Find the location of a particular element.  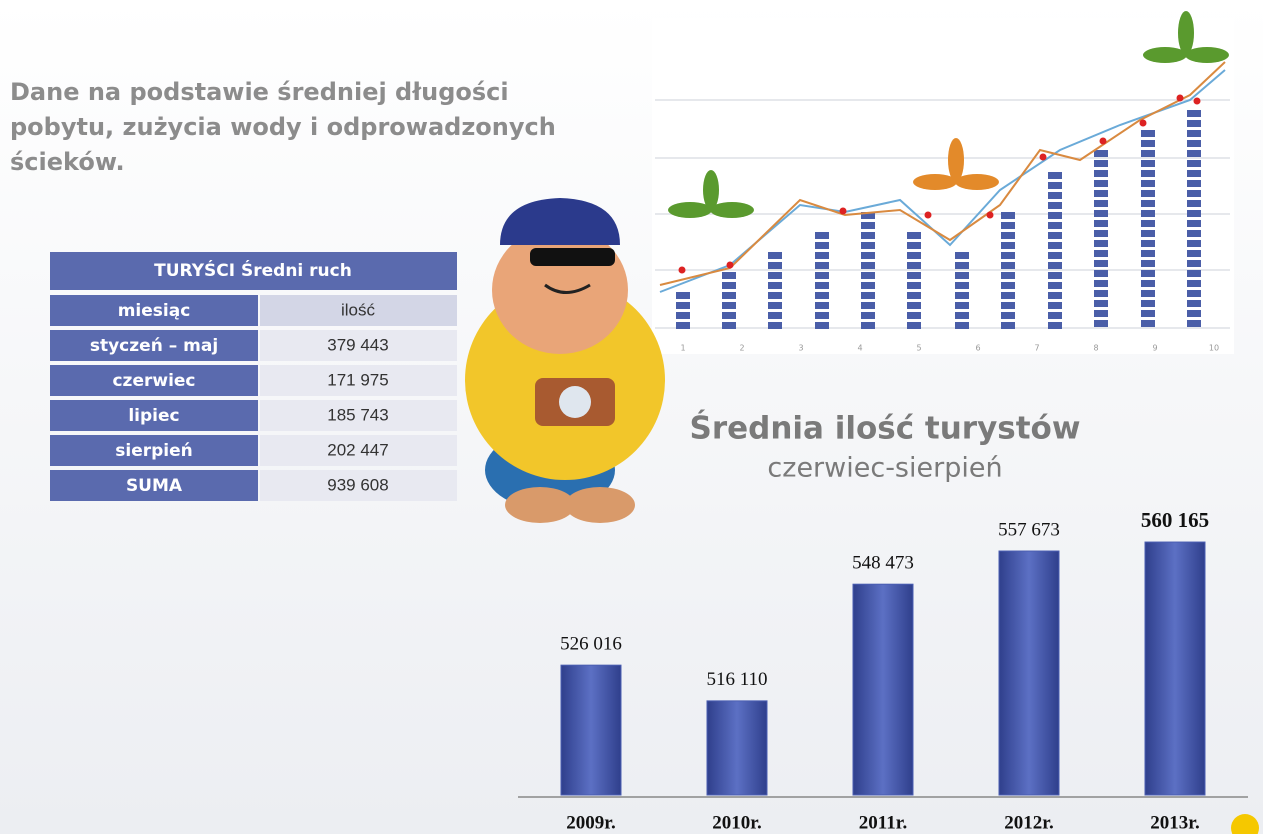

illustration-label: 3 is located at coordinates (800, 348).